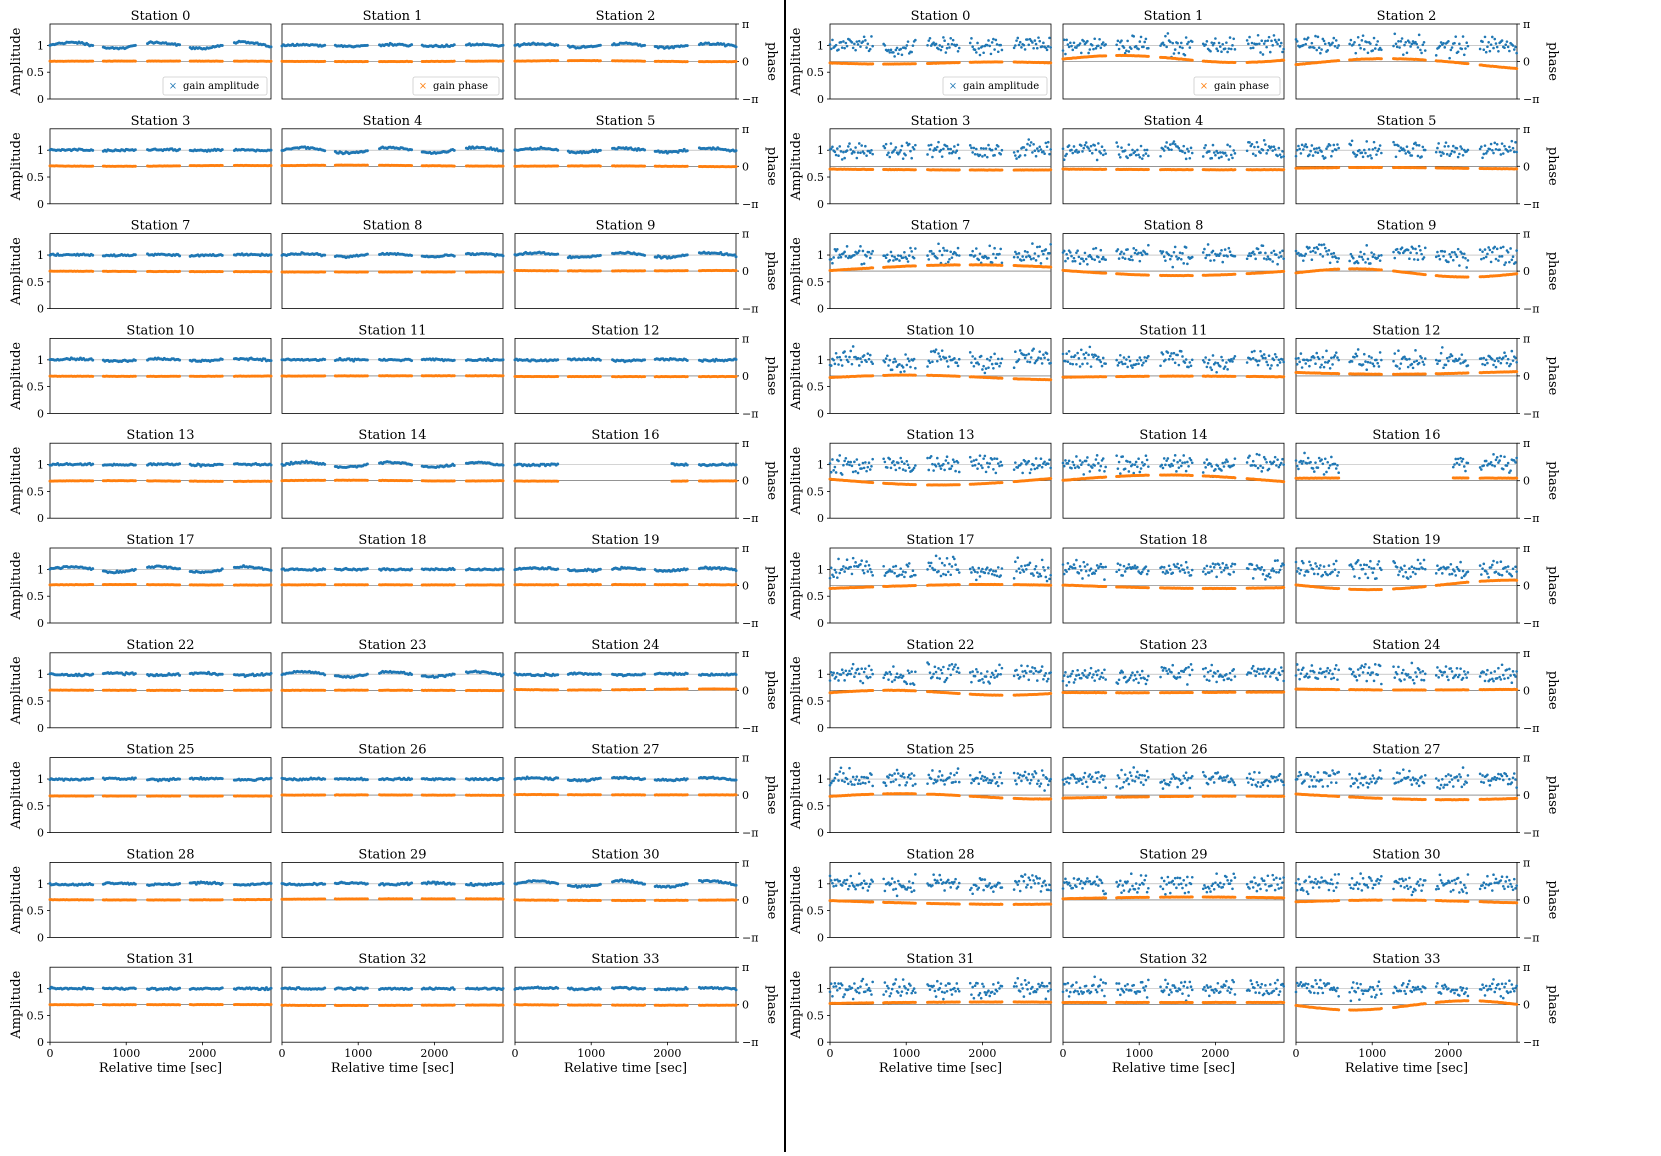  What do you see at coordinates (750, 413) in the screenshot?
I see `y2-tick-label: −π` at bounding box center [750, 413].